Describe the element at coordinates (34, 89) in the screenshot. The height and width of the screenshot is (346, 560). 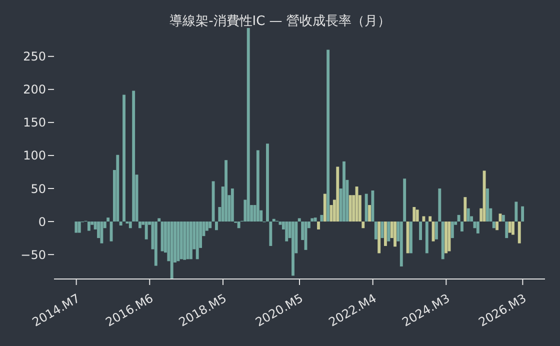
I see `y-tick-label: 200` at that location.